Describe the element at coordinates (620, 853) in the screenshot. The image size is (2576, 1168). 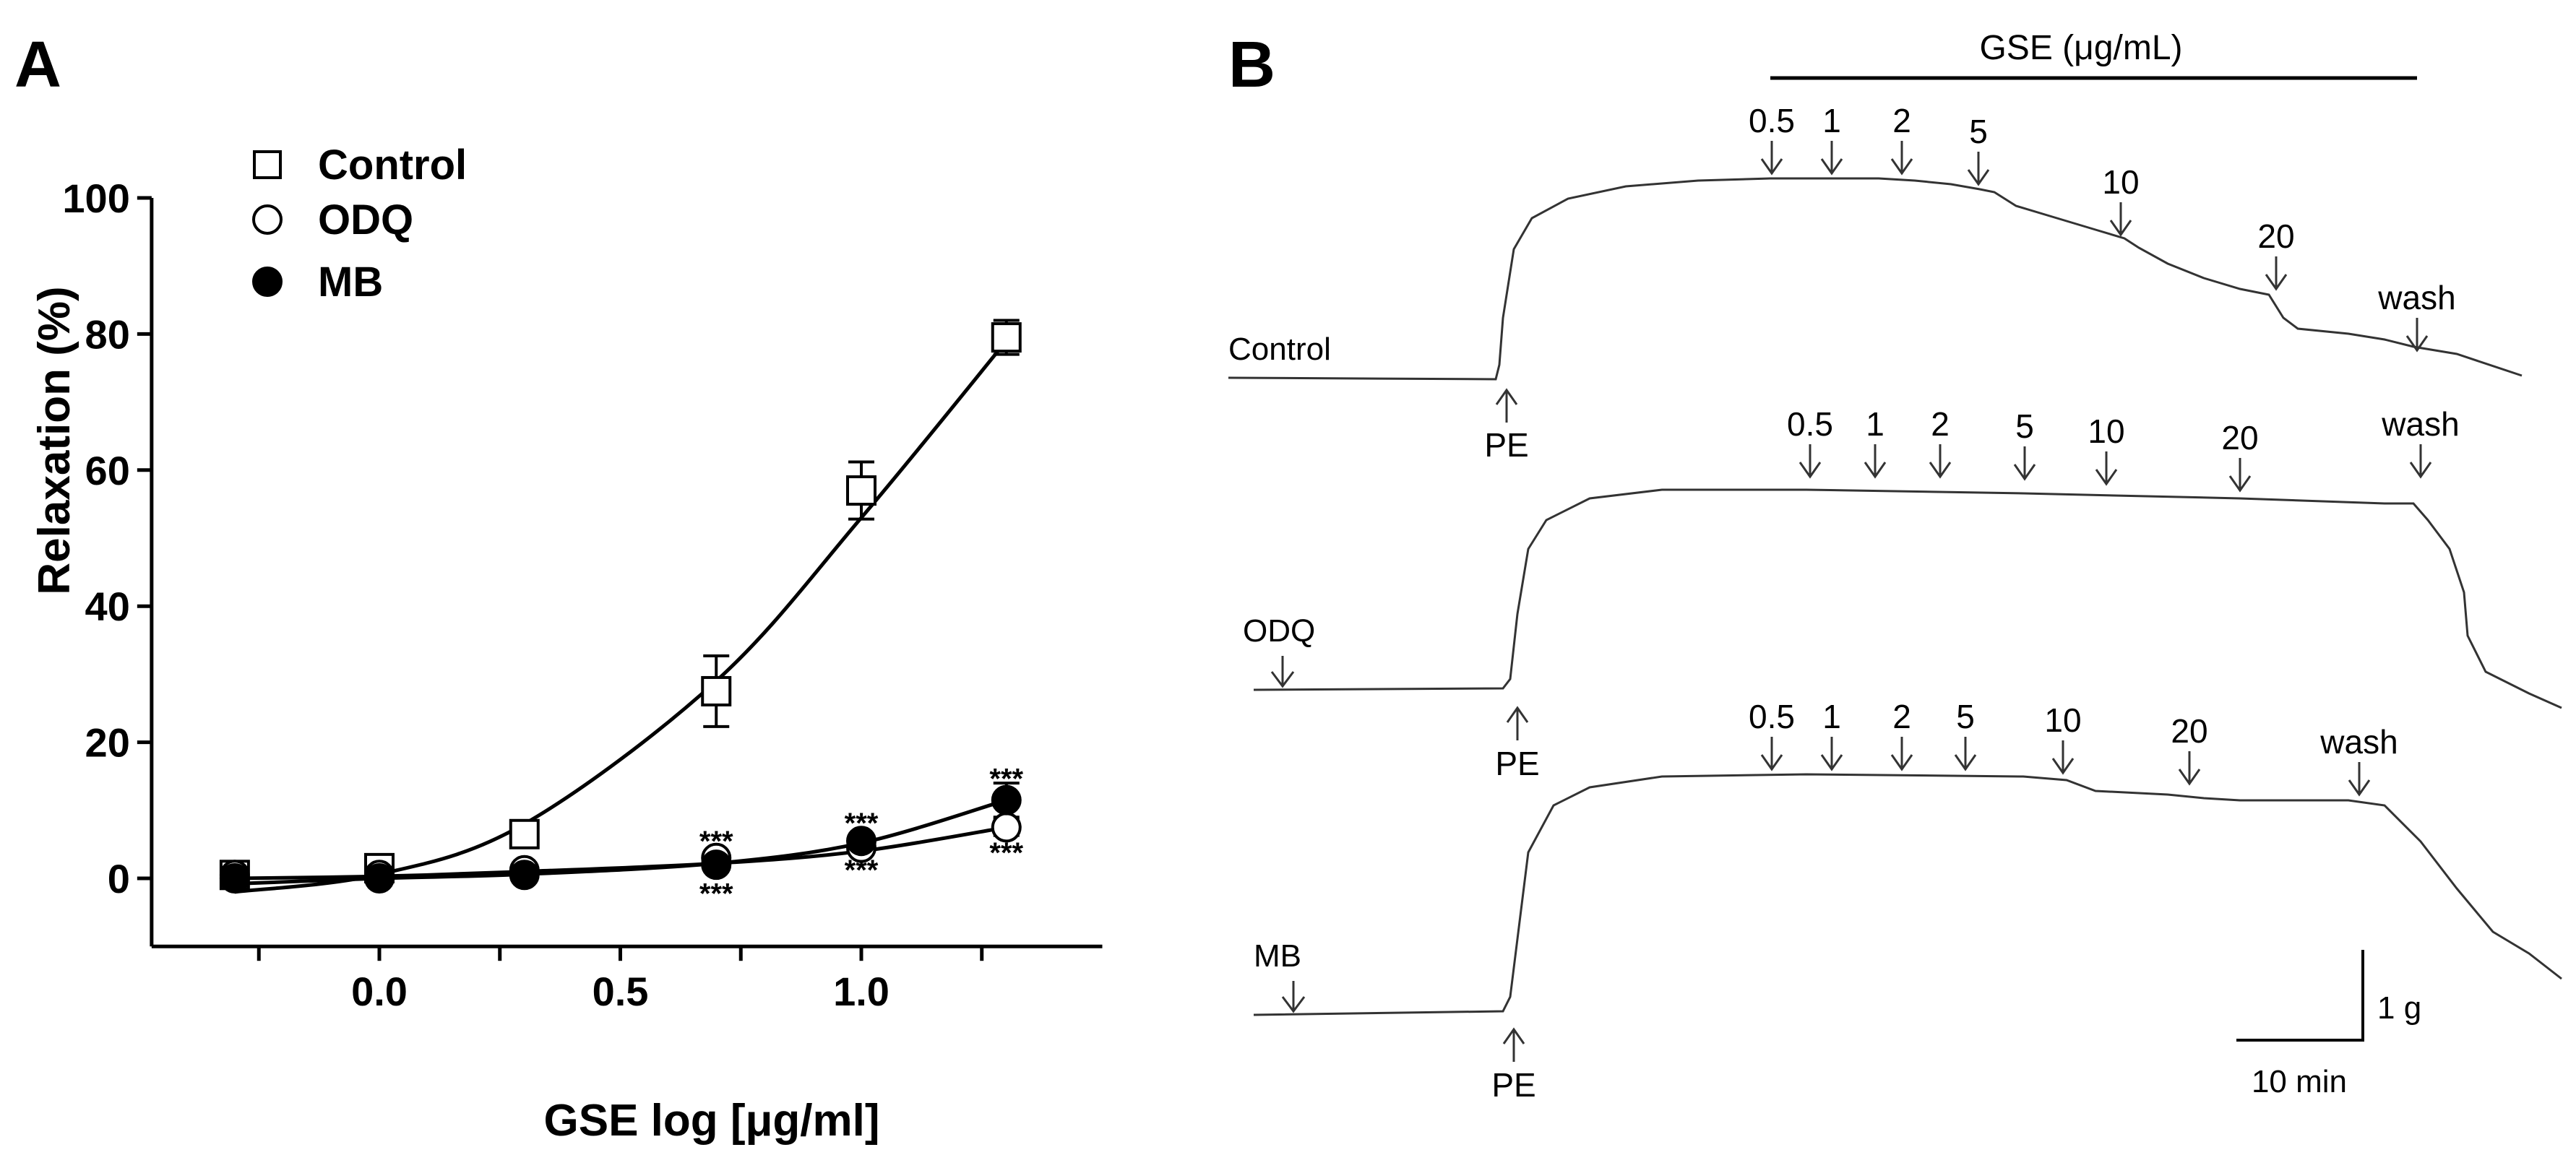
I see `fit-curve-odq` at that location.